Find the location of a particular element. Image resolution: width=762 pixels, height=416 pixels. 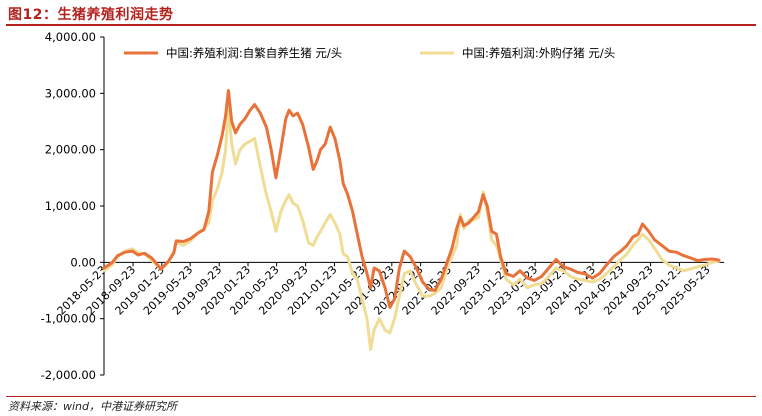

y-tick-label: -2,000.00 is located at coordinates (68, 375).